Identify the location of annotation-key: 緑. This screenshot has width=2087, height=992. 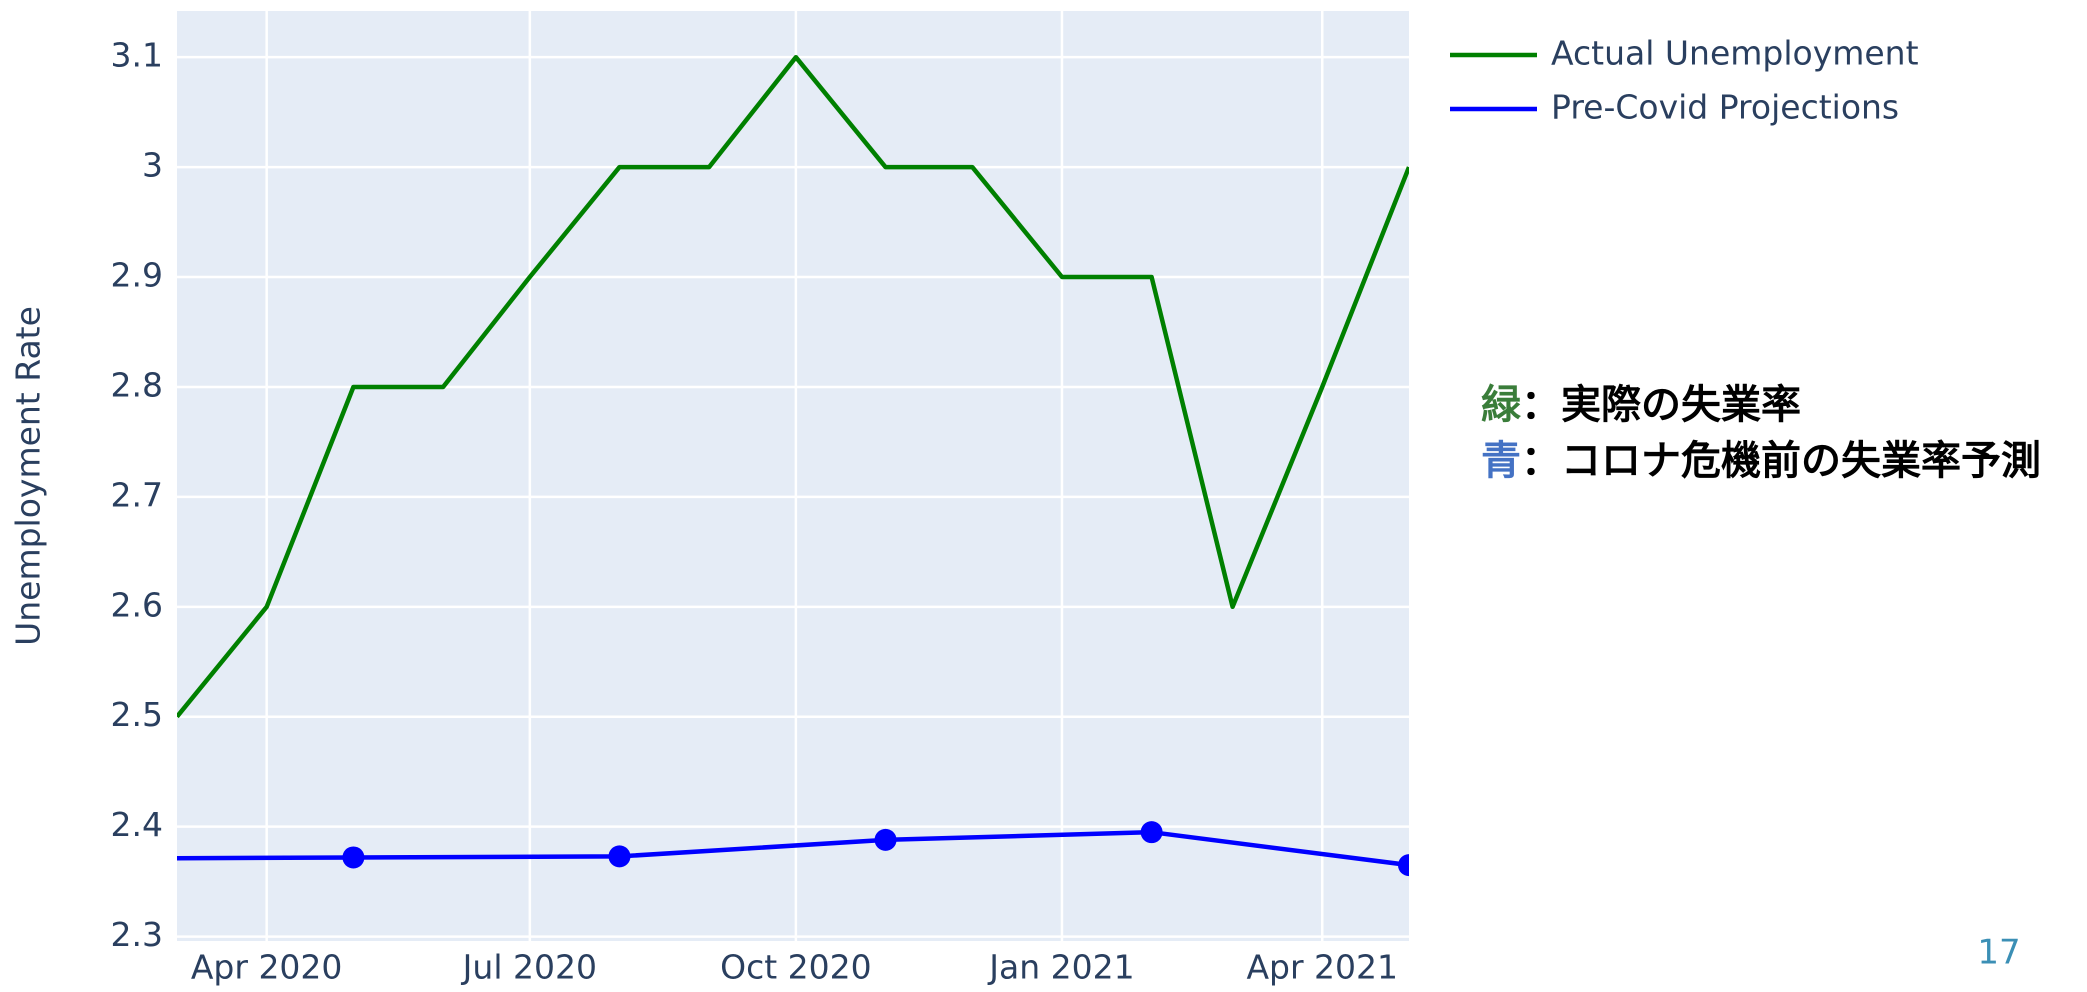
(1501, 405).